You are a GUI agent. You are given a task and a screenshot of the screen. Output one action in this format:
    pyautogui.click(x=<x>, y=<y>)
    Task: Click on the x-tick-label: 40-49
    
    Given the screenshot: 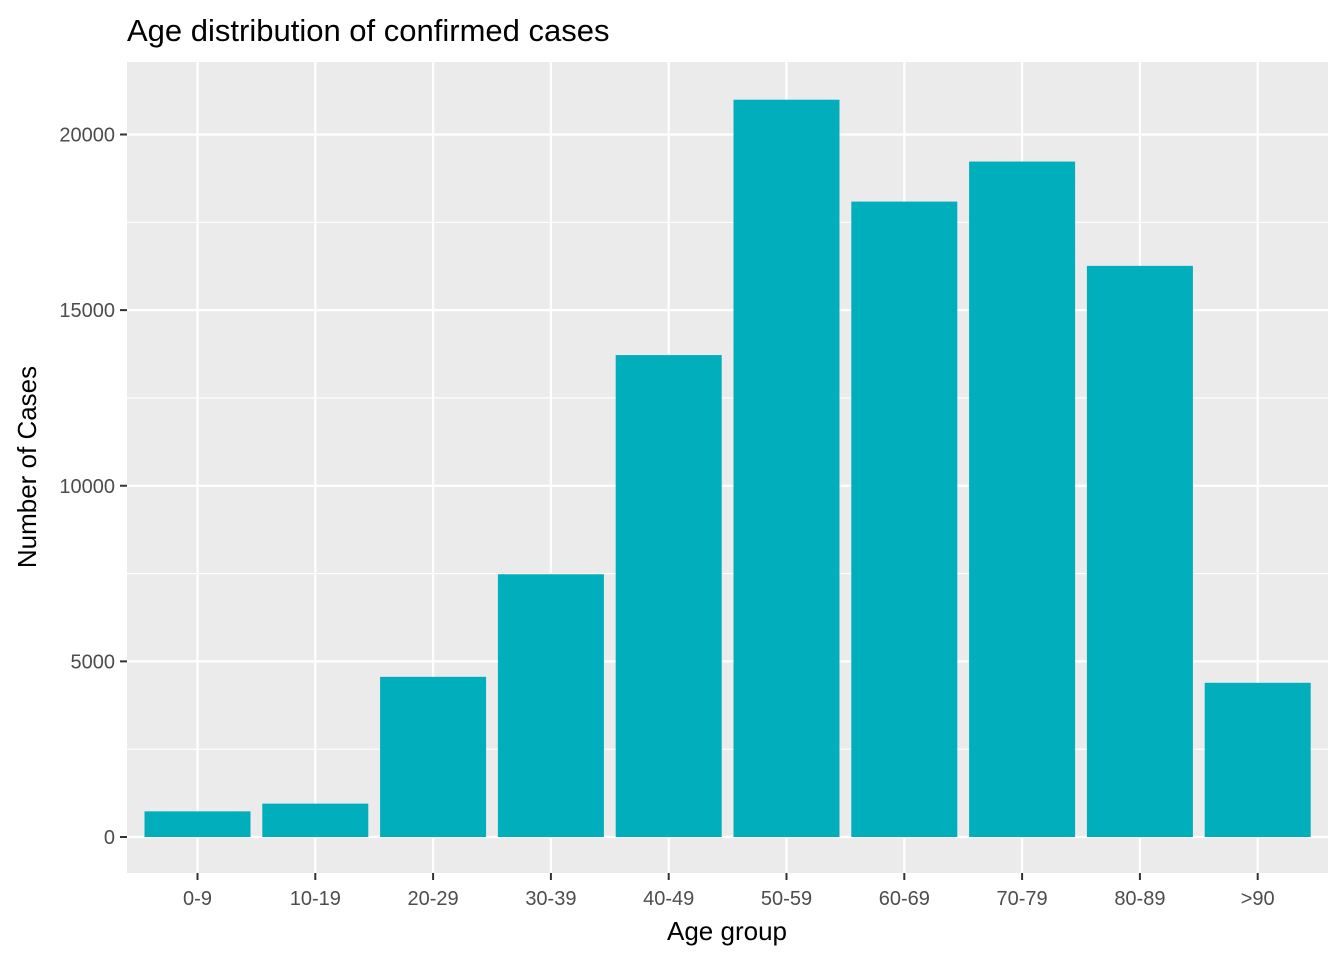 What is the action you would take?
    pyautogui.click(x=668, y=899)
    